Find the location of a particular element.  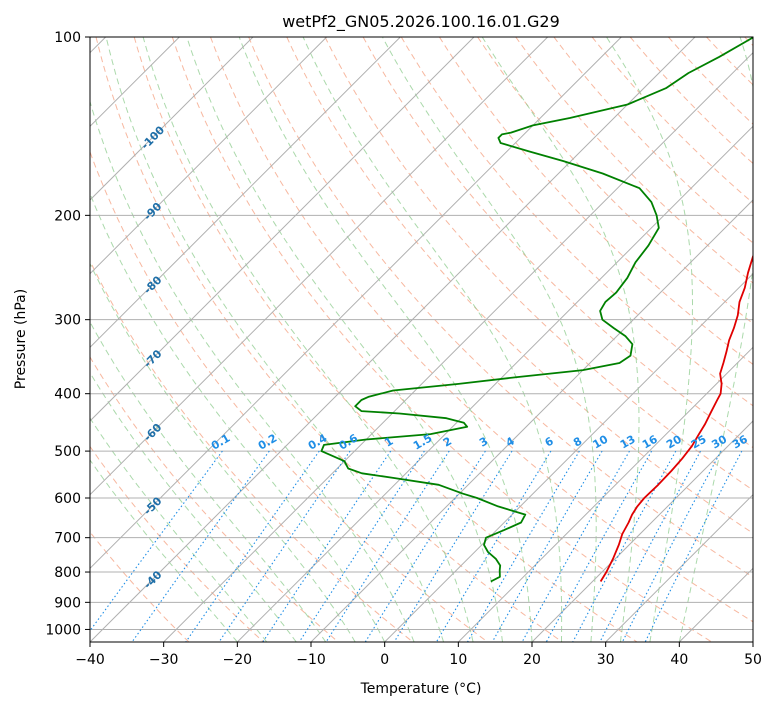

y-tick-label: 800 is located at coordinates (67, 573).